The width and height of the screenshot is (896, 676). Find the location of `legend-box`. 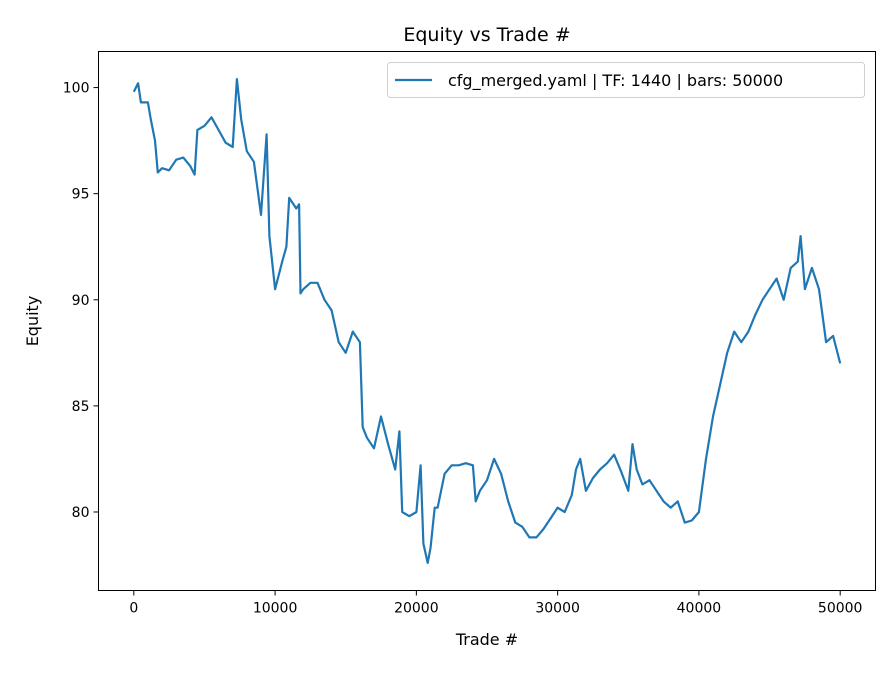

legend-box is located at coordinates (626, 80).